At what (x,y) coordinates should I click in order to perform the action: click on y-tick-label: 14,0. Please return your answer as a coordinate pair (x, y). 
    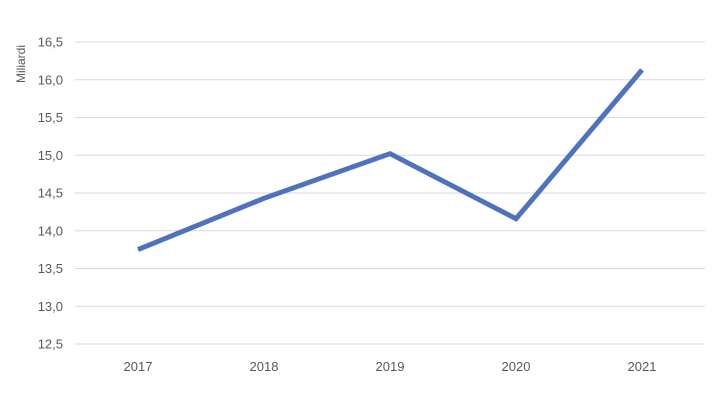
    Looking at the image, I should click on (50, 230).